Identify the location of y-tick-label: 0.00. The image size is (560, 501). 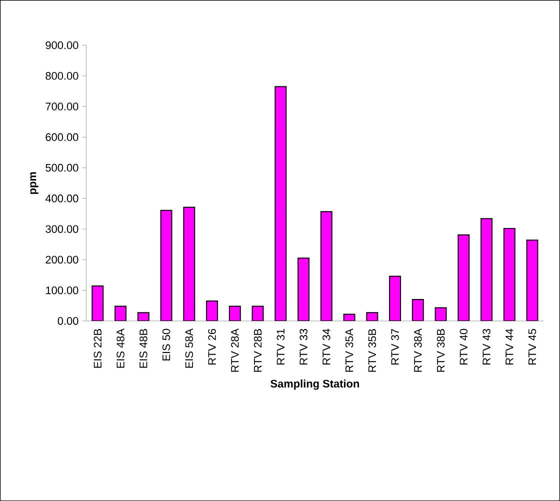
(68, 321).